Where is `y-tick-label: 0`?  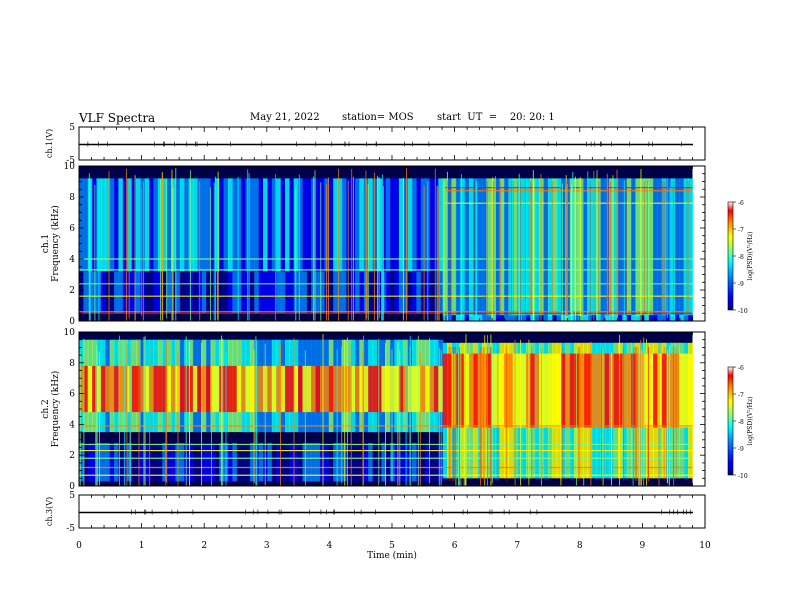 y-tick-label: 0 is located at coordinates (72, 487).